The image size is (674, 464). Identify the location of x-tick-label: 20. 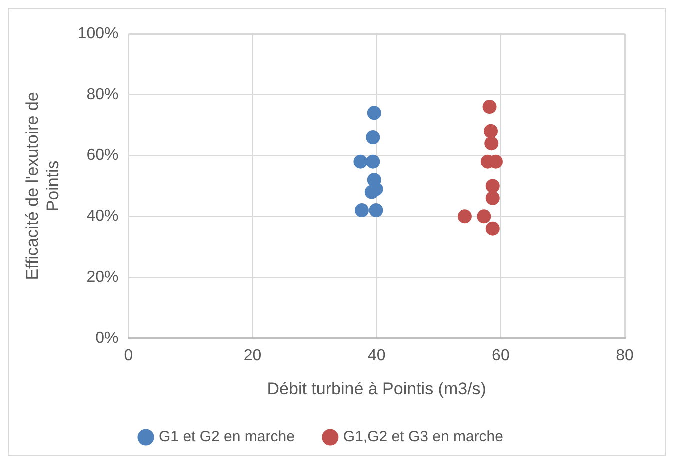
(253, 355).